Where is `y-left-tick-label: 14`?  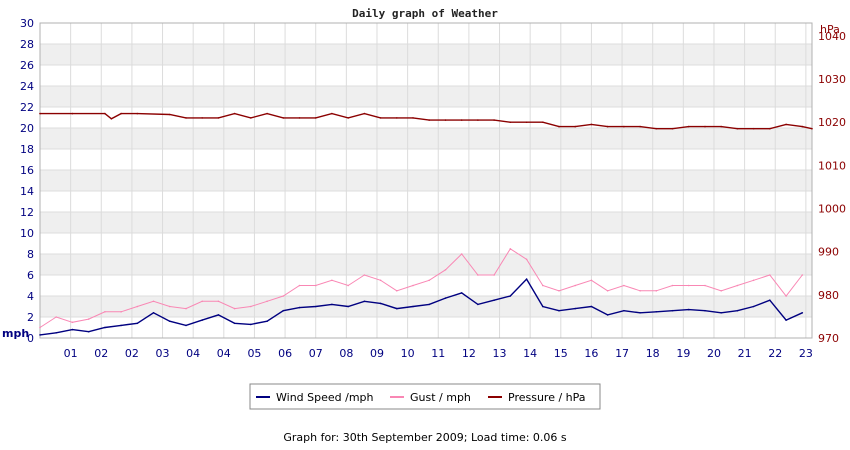 y-left-tick-label: 14 is located at coordinates (27, 191).